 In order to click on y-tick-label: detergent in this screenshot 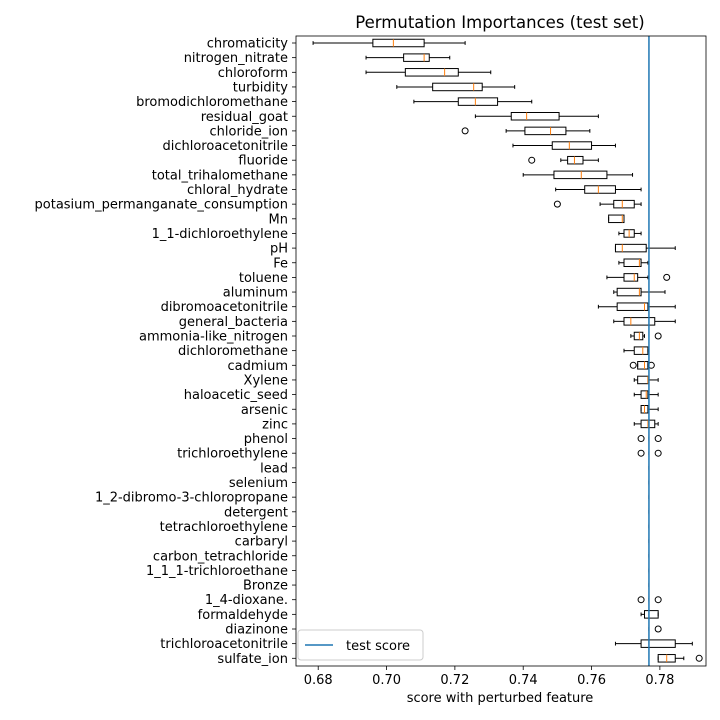, I will do `click(256, 512)`.